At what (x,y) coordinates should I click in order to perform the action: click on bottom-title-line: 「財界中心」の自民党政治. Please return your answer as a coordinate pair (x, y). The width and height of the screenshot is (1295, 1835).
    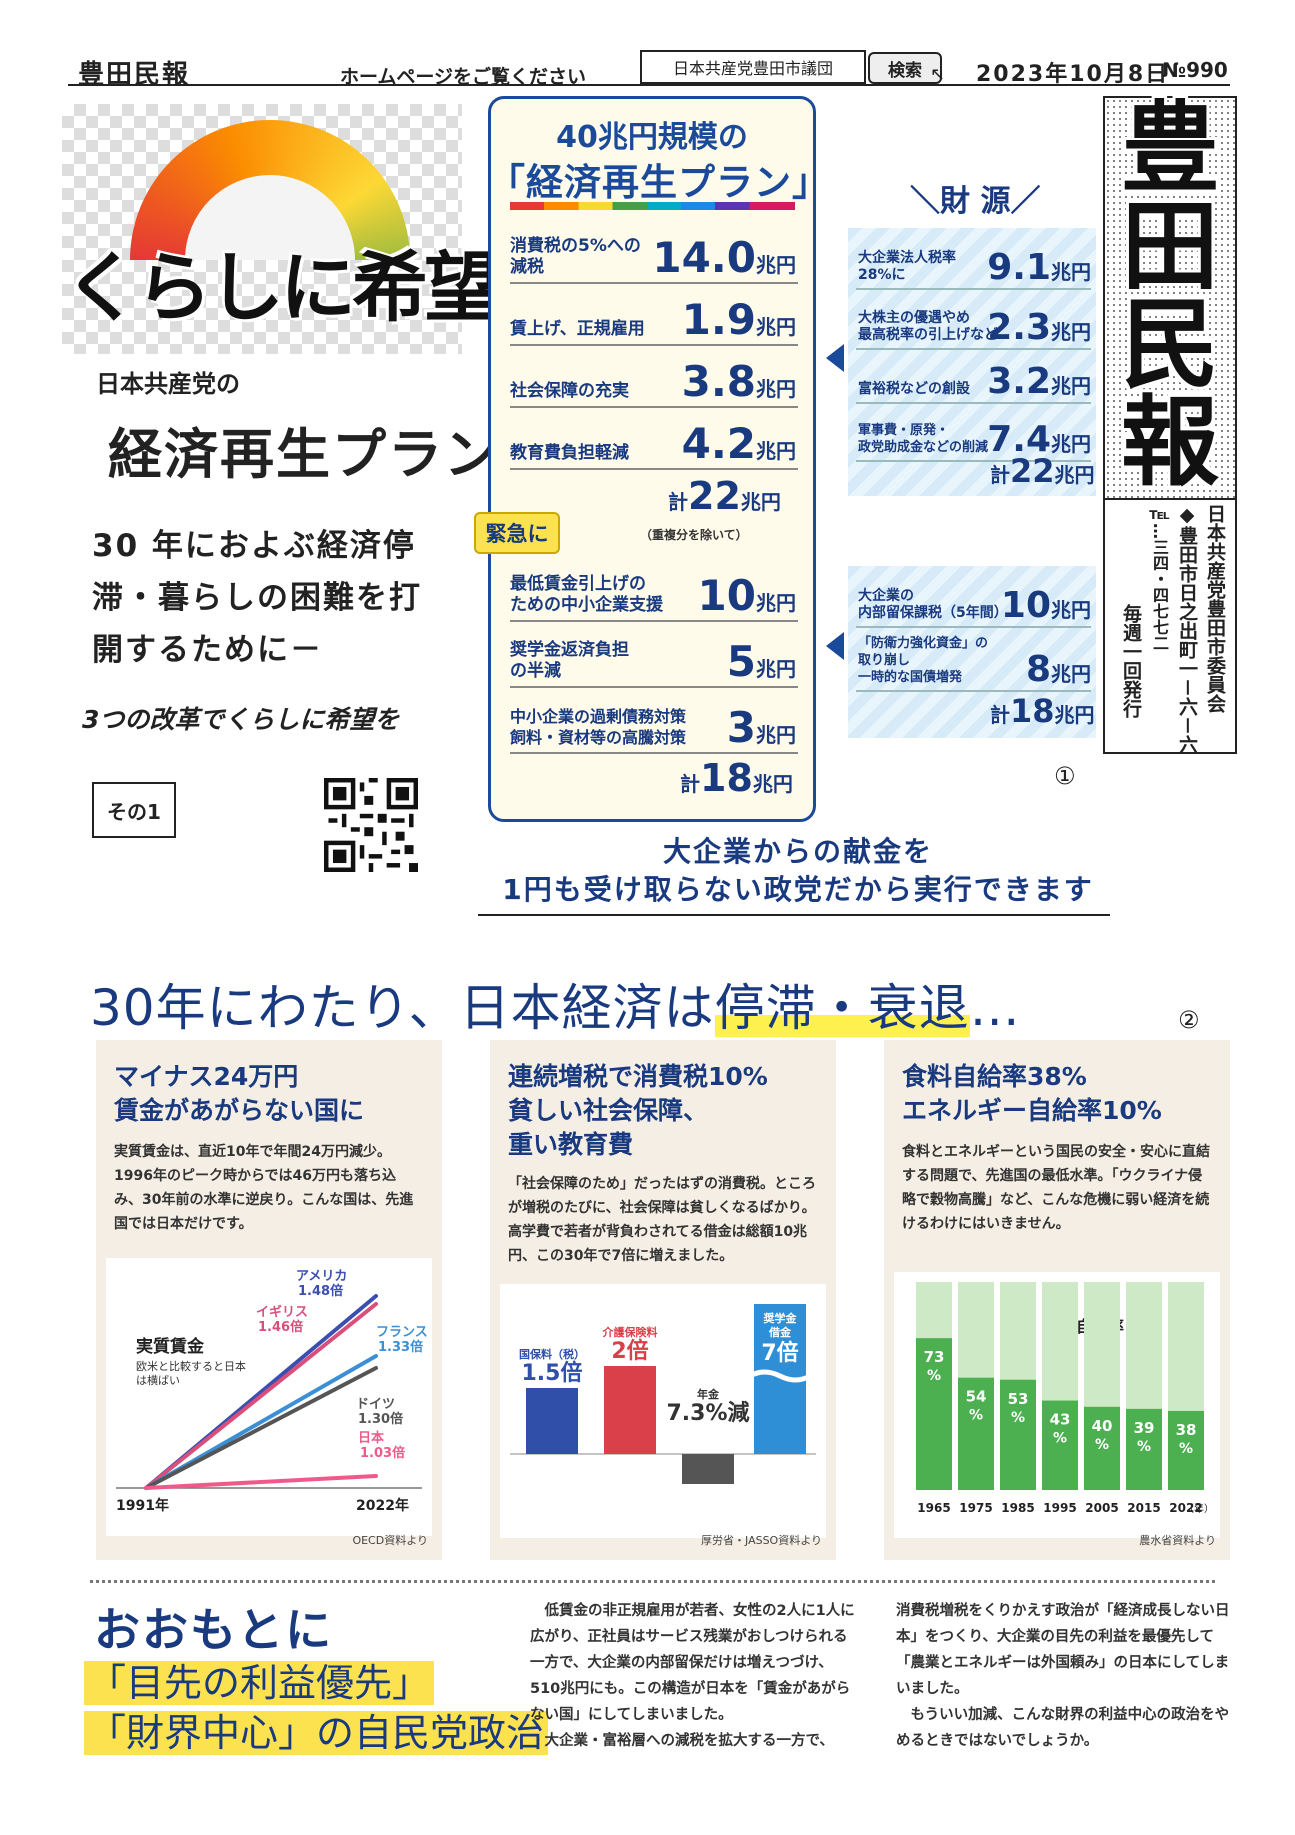
    Looking at the image, I should click on (316, 1729).